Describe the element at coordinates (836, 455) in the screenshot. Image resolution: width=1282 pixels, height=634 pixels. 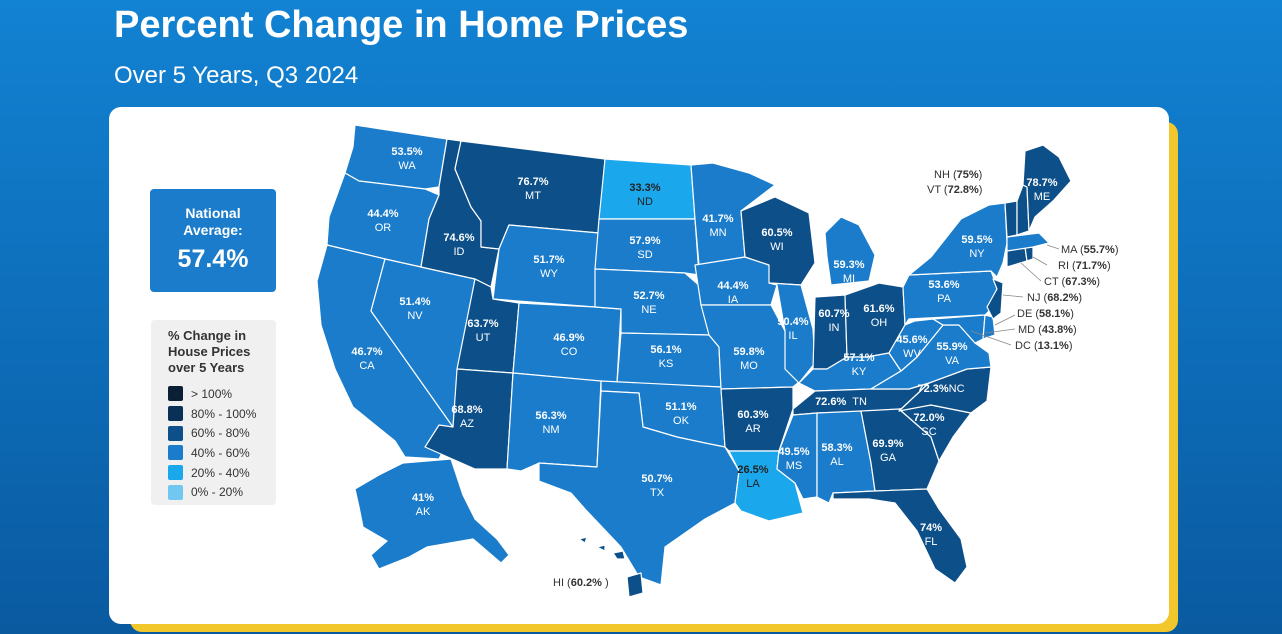
I see `state-label-al: 58.3% AL` at that location.